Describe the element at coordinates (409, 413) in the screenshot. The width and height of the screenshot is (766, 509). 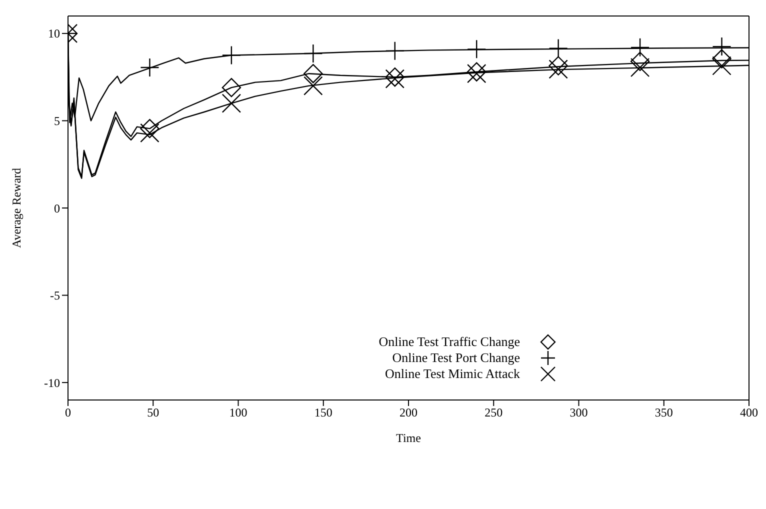
I see `x-tick-label: 200` at that location.